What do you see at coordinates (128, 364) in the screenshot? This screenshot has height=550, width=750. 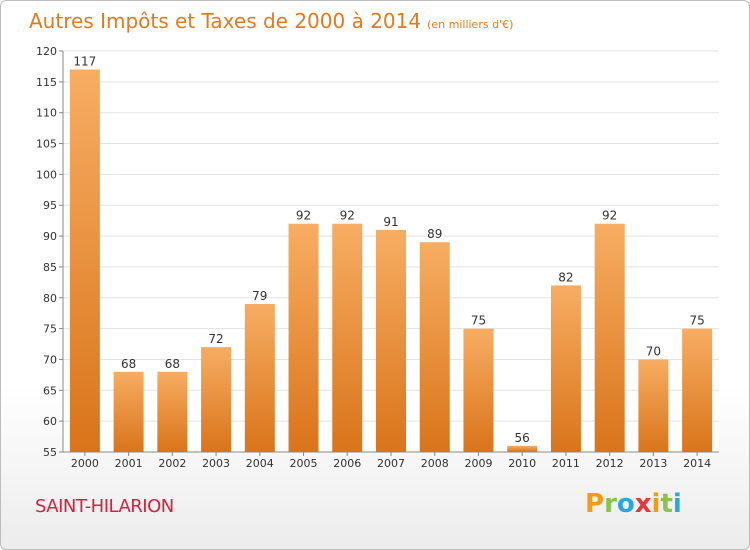 I see `data-label-2001: 68` at bounding box center [128, 364].